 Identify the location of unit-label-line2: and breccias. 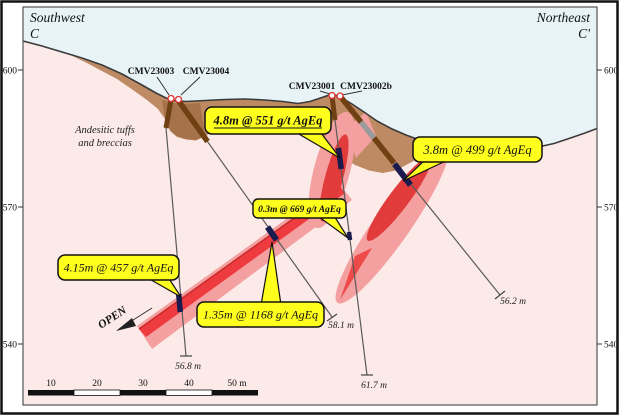
(105, 143).